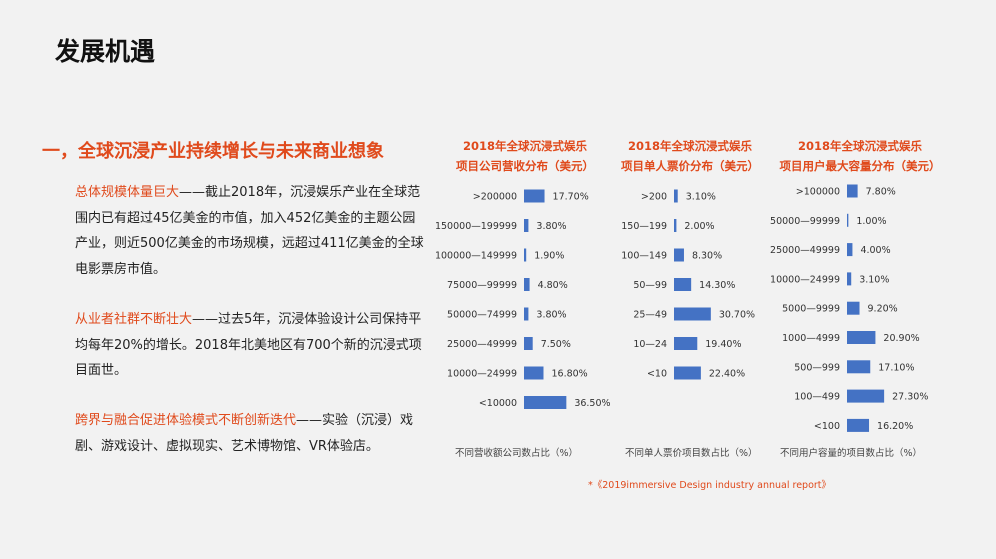 The image size is (996, 559). Describe the element at coordinates (691, 453) in the screenshot. I see `chart-ticket-caption: 不同单人票价项目数占比（%）` at that location.